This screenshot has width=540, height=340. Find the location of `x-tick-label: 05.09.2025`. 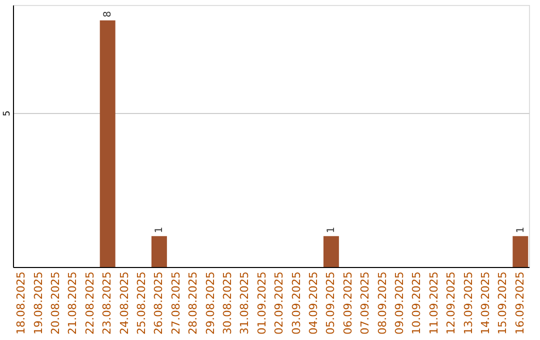

x-tick-label: 05.09.2025 is located at coordinates (331, 303).